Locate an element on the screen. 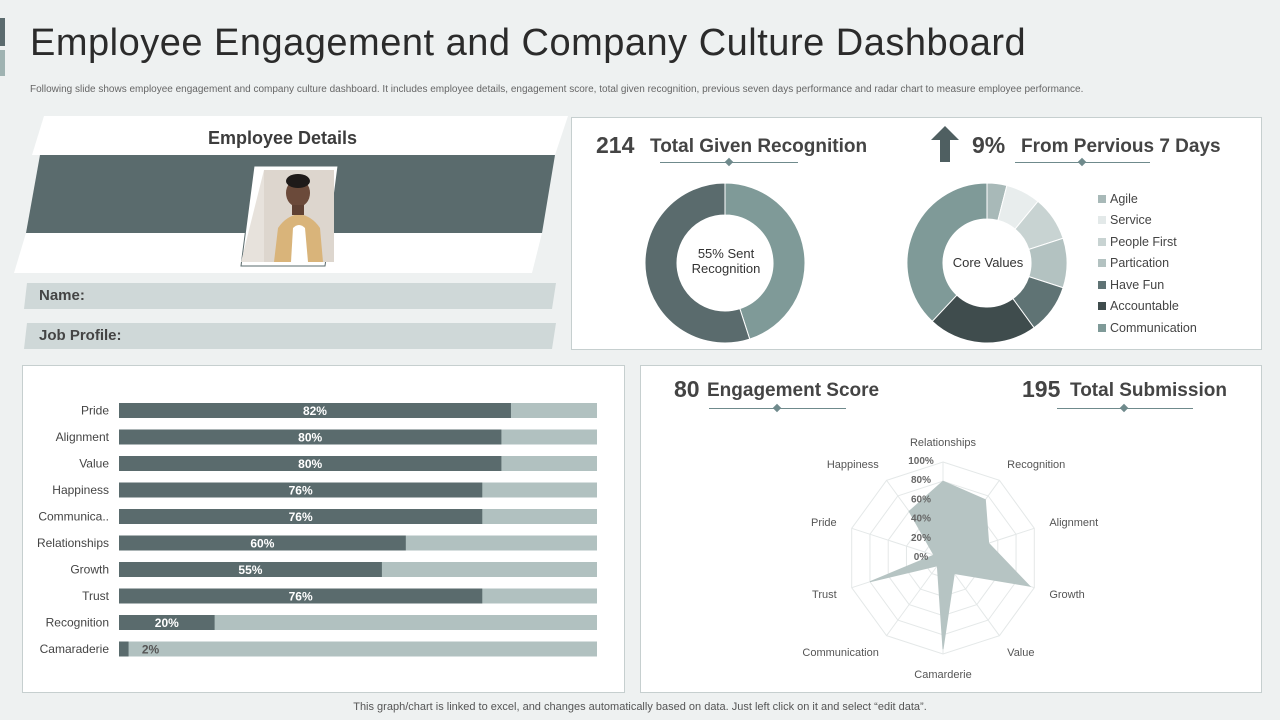 The width and height of the screenshot is (1280, 720). employee-details-title: Employee Details is located at coordinates (282, 138).